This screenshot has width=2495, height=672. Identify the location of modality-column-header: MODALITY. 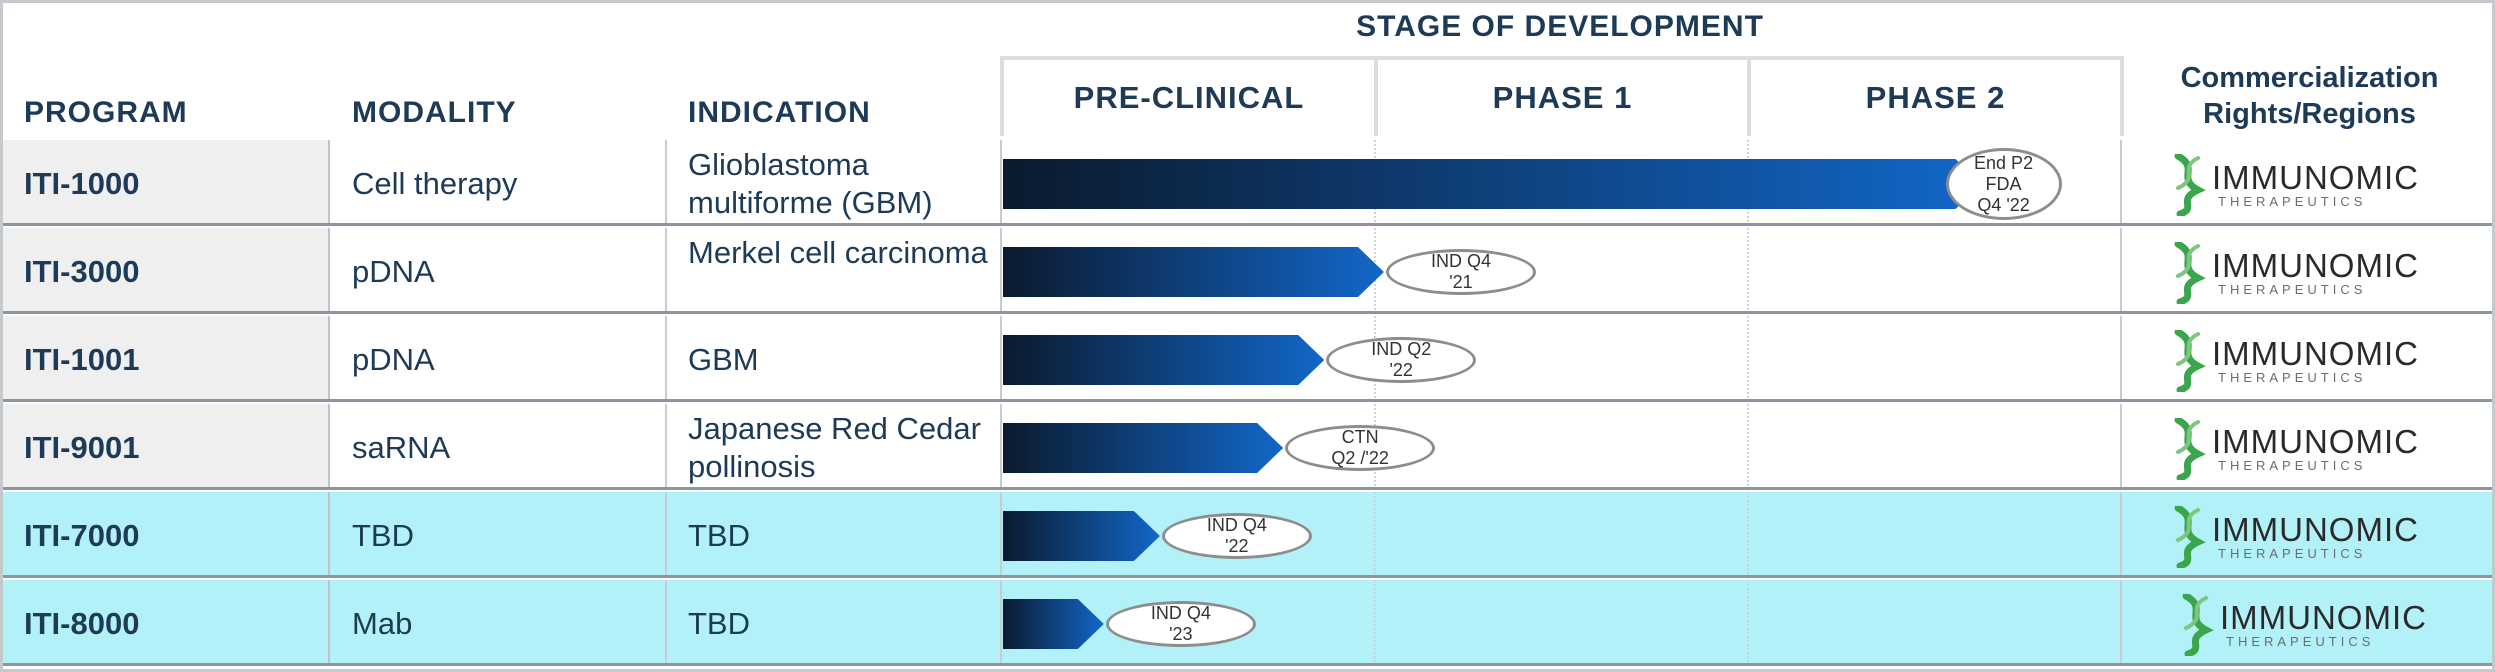
(434, 112).